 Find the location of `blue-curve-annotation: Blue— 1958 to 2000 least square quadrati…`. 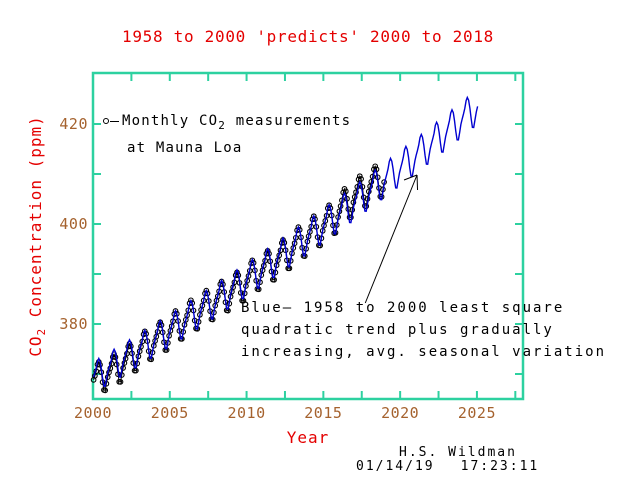

blue-curve-annotation: Blue— 1958 to 2000 least square quadrati… is located at coordinates (423, 330).